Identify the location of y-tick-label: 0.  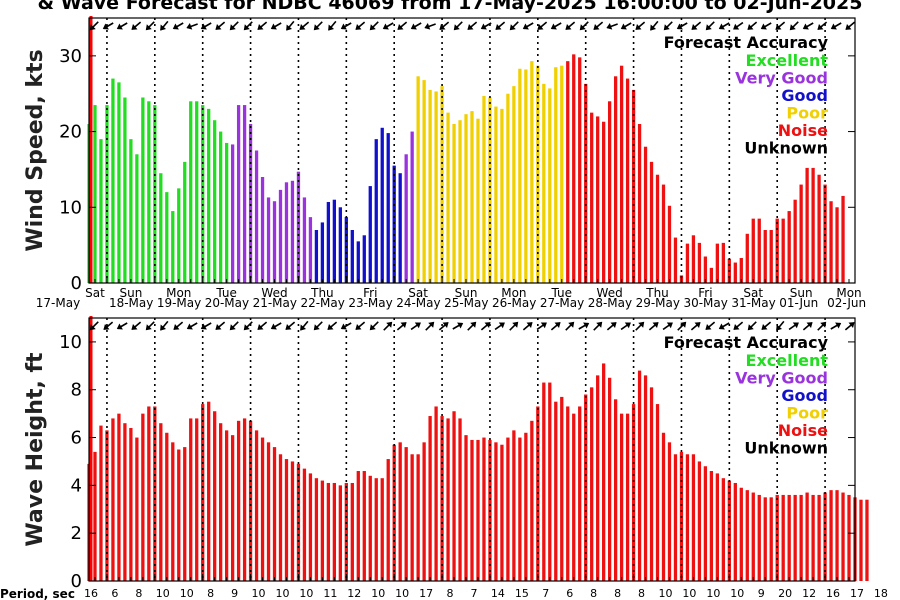
(76, 581).